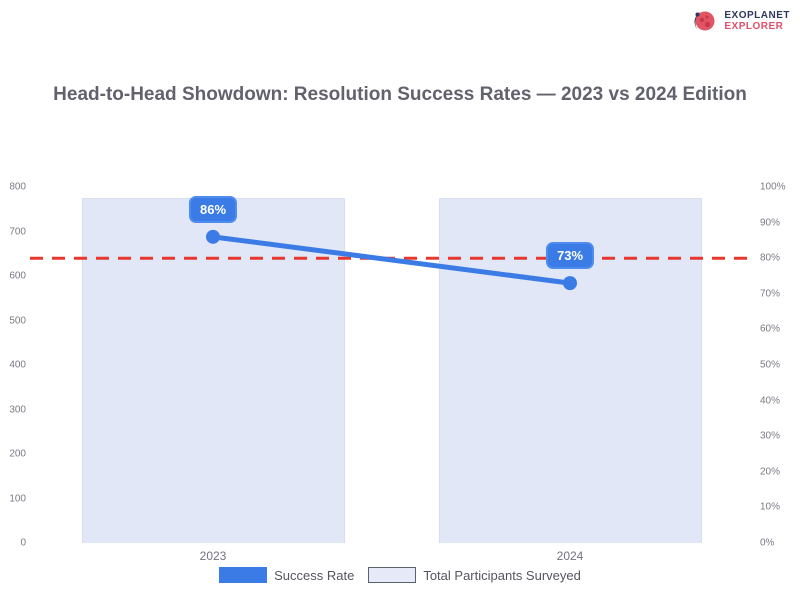 The image size is (800, 600). What do you see at coordinates (17, 498) in the screenshot?
I see `axis-tick-label: 100` at bounding box center [17, 498].